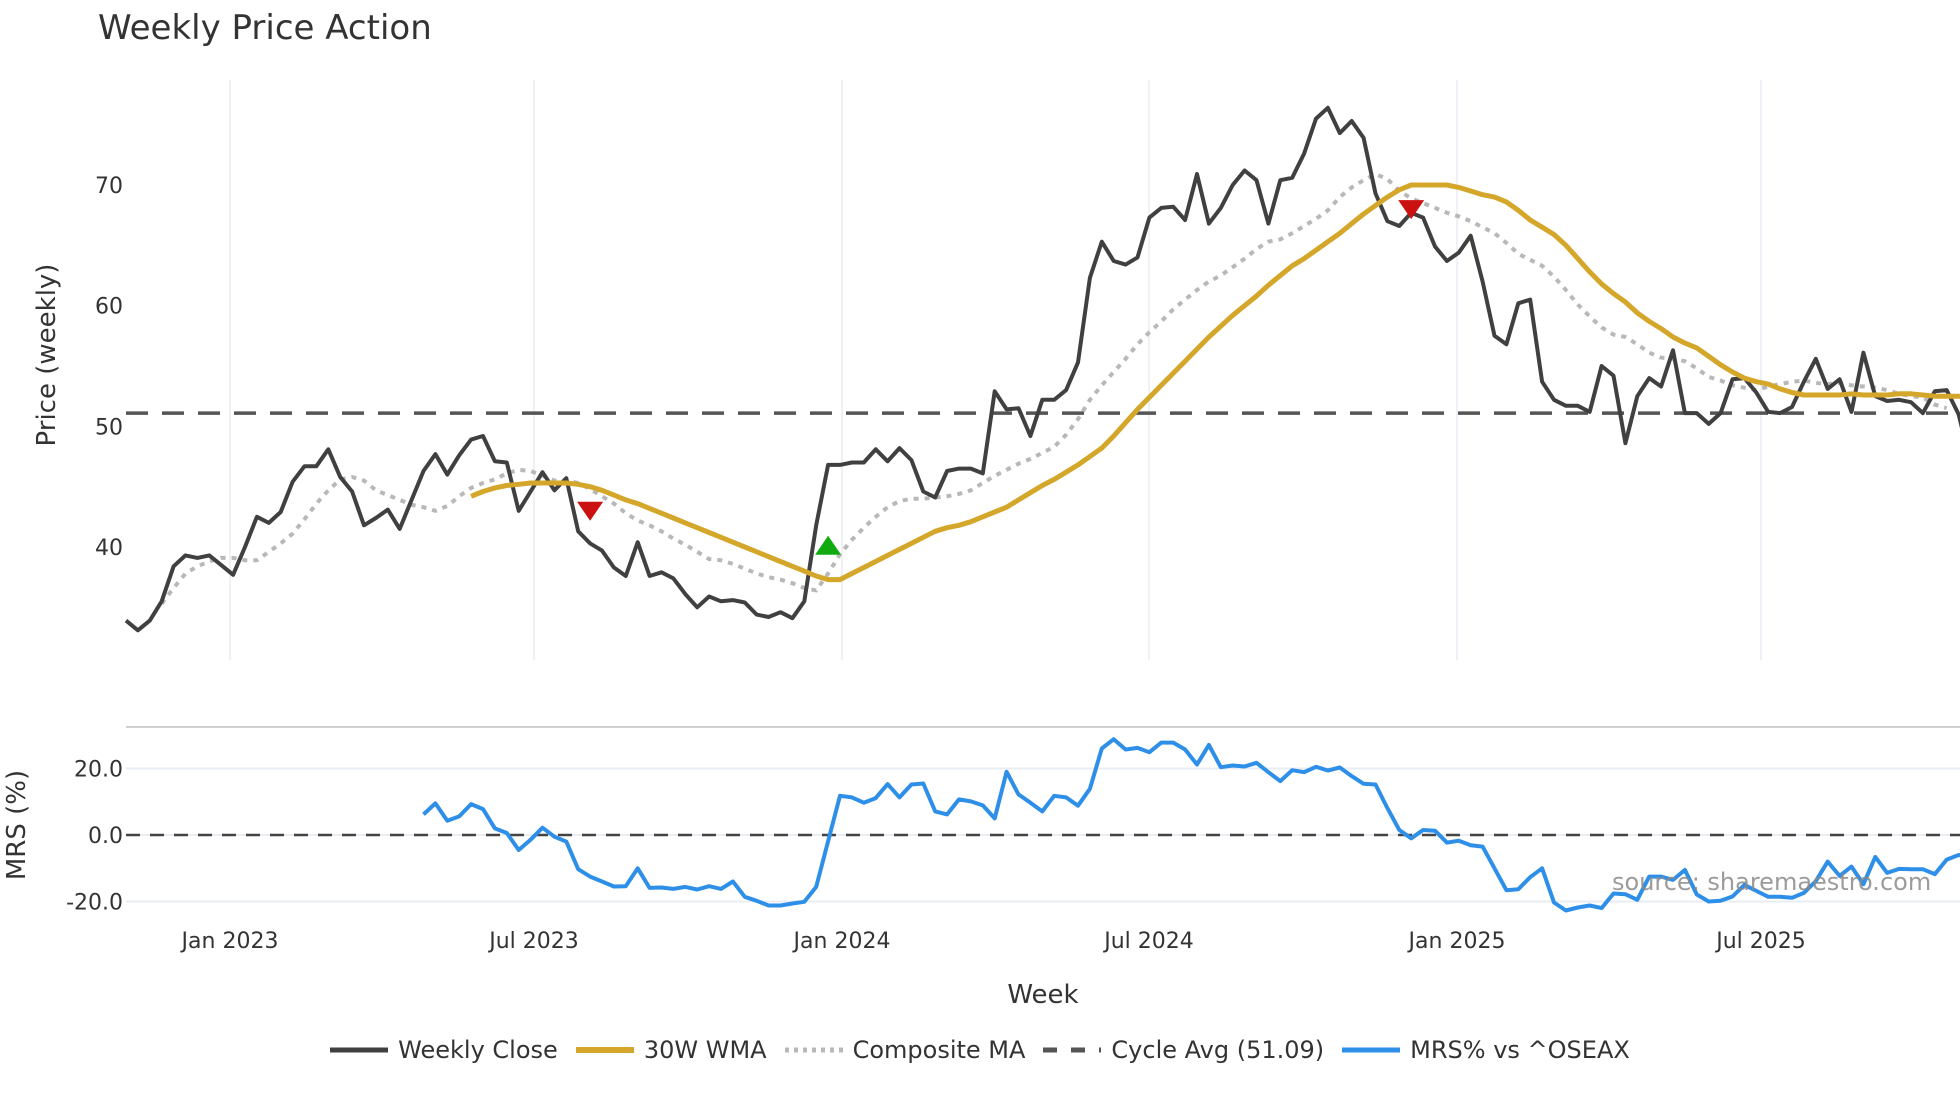 The height and width of the screenshot is (1102, 1960). Describe the element at coordinates (1772, 882) in the screenshot. I see `source-watermark: source: sharemaestro.com` at that location.